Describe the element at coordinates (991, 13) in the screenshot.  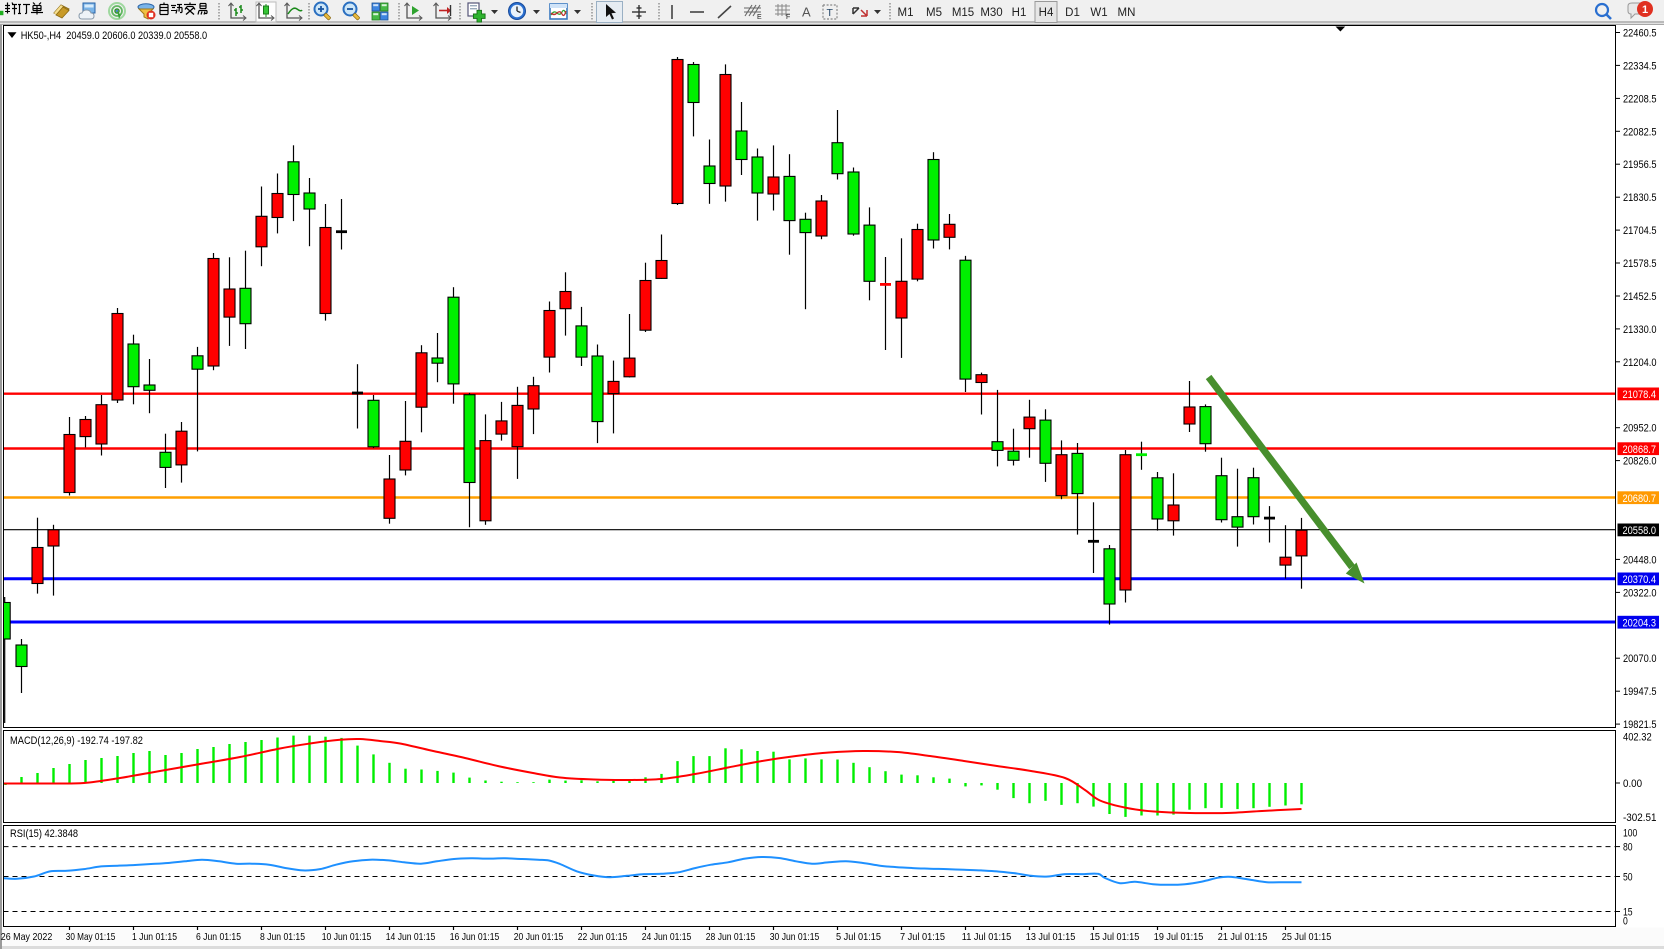
I see `svg-text: M30` at that location.